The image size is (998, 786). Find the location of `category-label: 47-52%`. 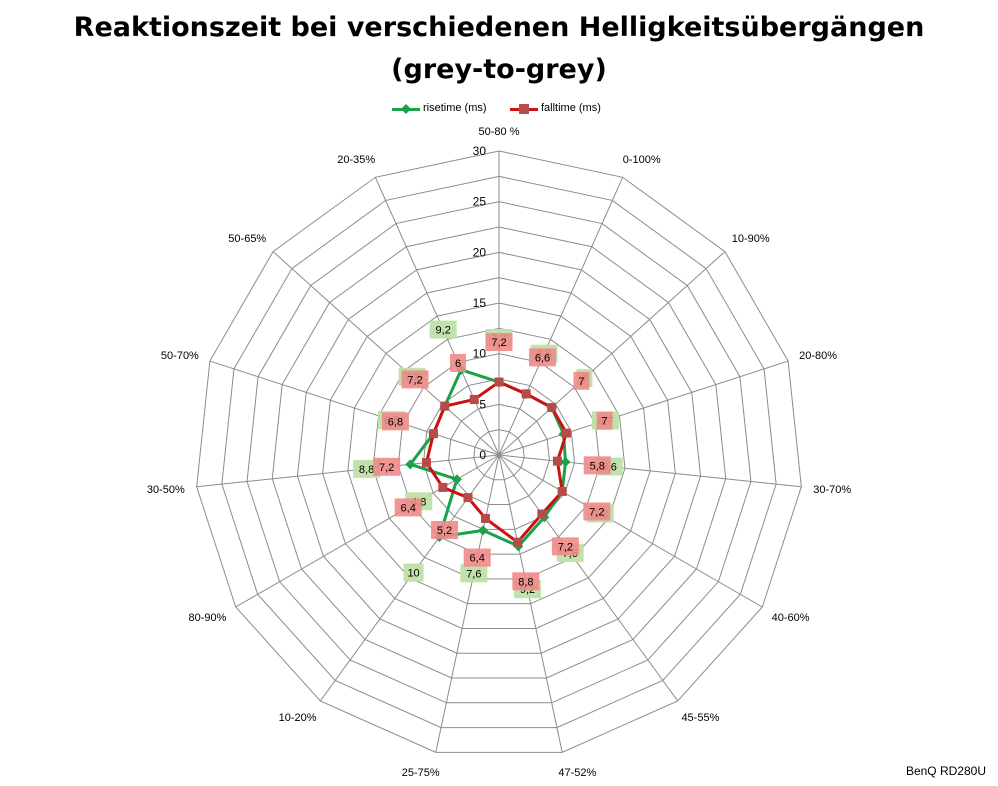

category-label: 47-52% is located at coordinates (577, 773).